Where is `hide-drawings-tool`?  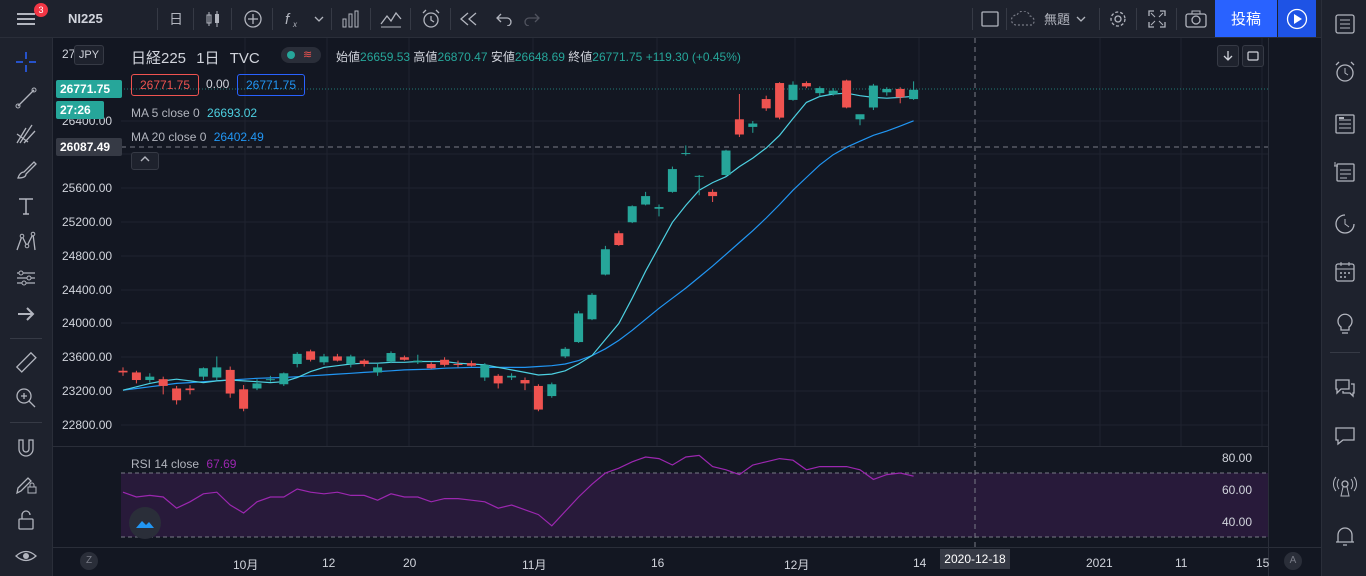 hide-drawings-tool is located at coordinates (26, 556).